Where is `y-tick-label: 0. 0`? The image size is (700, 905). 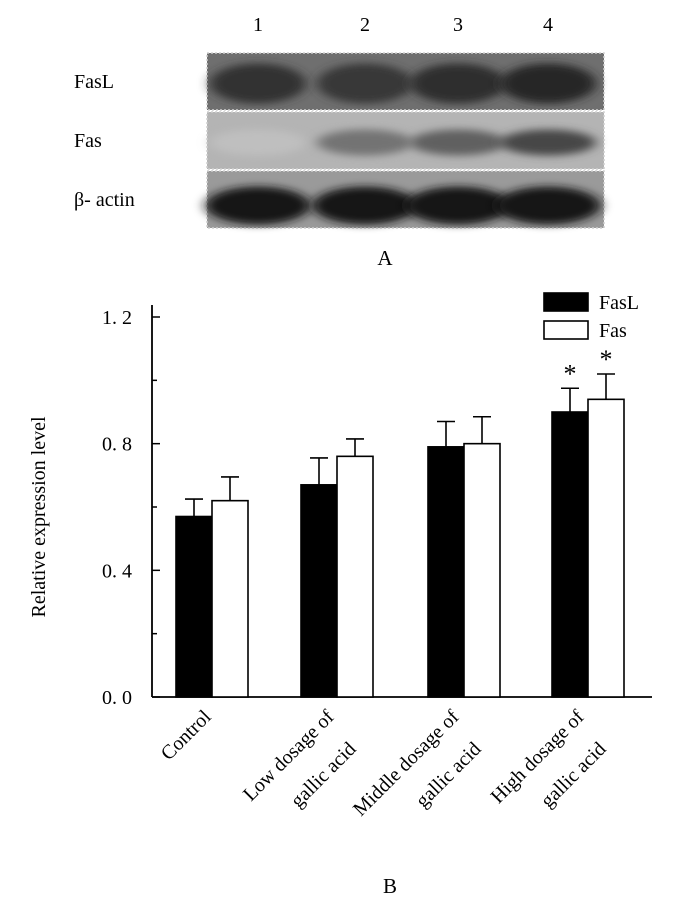 y-tick-label: 0. 0 is located at coordinates (117, 698).